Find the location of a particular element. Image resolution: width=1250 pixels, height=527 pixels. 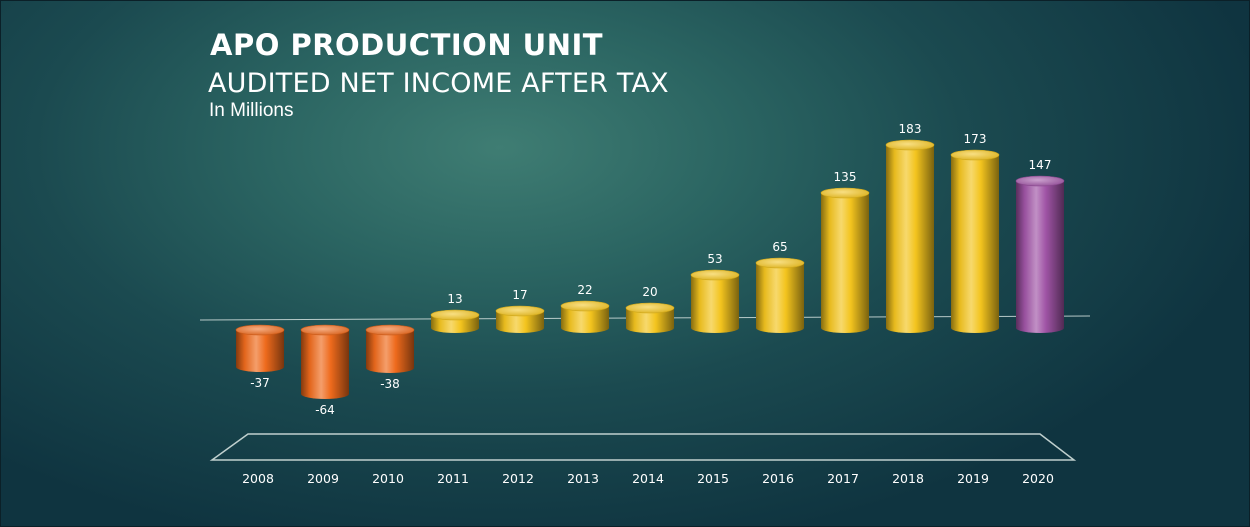

x-tick-2019: 2019 is located at coordinates (973, 478).